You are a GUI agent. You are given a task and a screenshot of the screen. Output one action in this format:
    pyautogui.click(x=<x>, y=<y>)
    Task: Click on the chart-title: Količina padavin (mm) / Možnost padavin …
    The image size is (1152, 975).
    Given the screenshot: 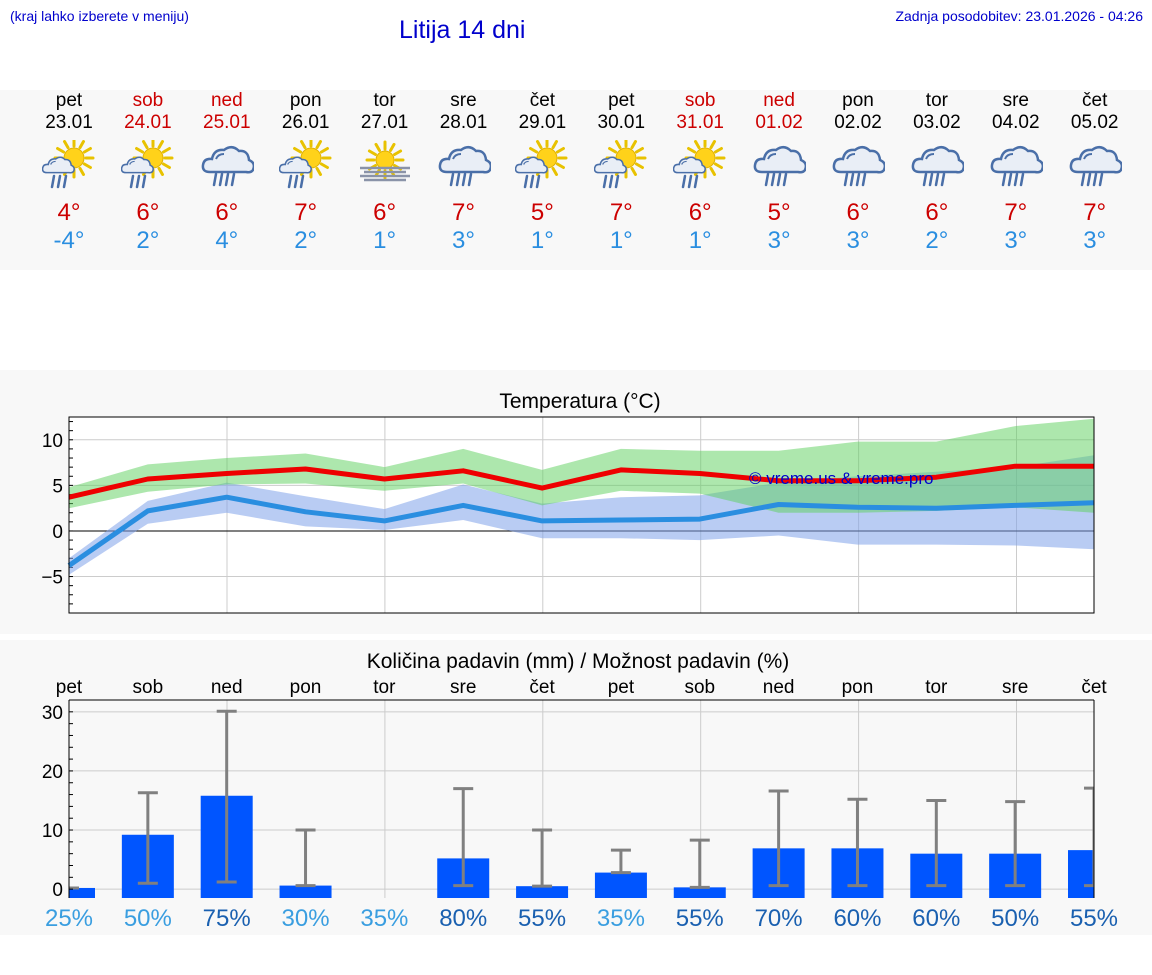 What is the action you would take?
    pyautogui.click(x=578, y=661)
    